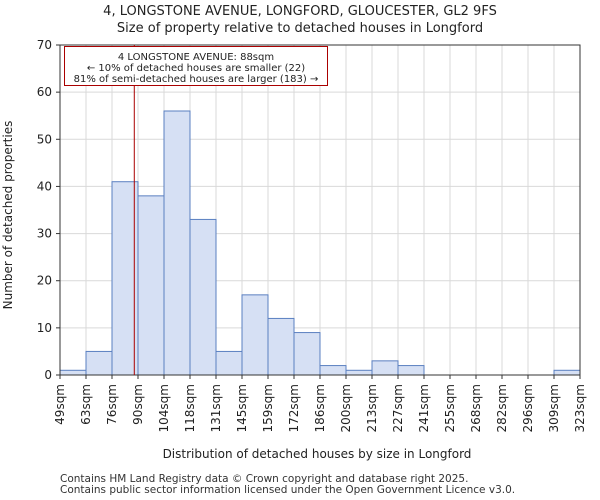 This screenshot has height=500, width=600. What do you see at coordinates (44, 210) in the screenshot?
I see `y-tick-labels: 0 10 20 30 40 50 60 70` at bounding box center [44, 210].